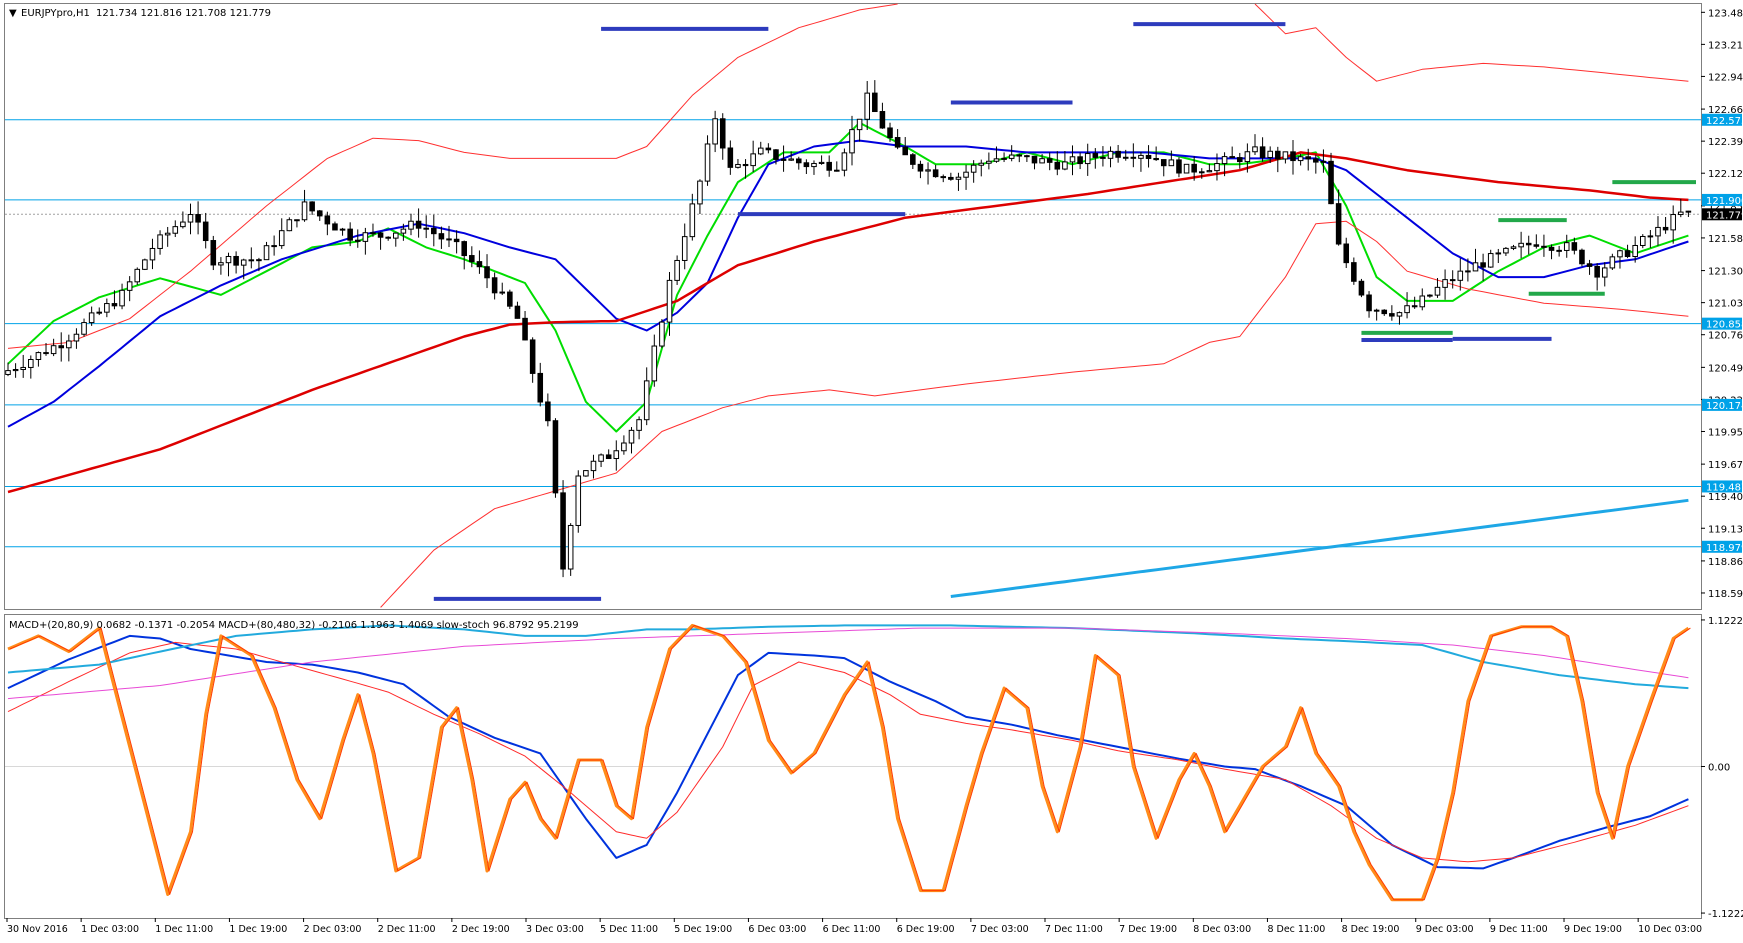 This screenshot has width=1743, height=943. What do you see at coordinates (110, 929) in the screenshot?
I see `x-tick-label: 1 Dec 03:00` at bounding box center [110, 929].